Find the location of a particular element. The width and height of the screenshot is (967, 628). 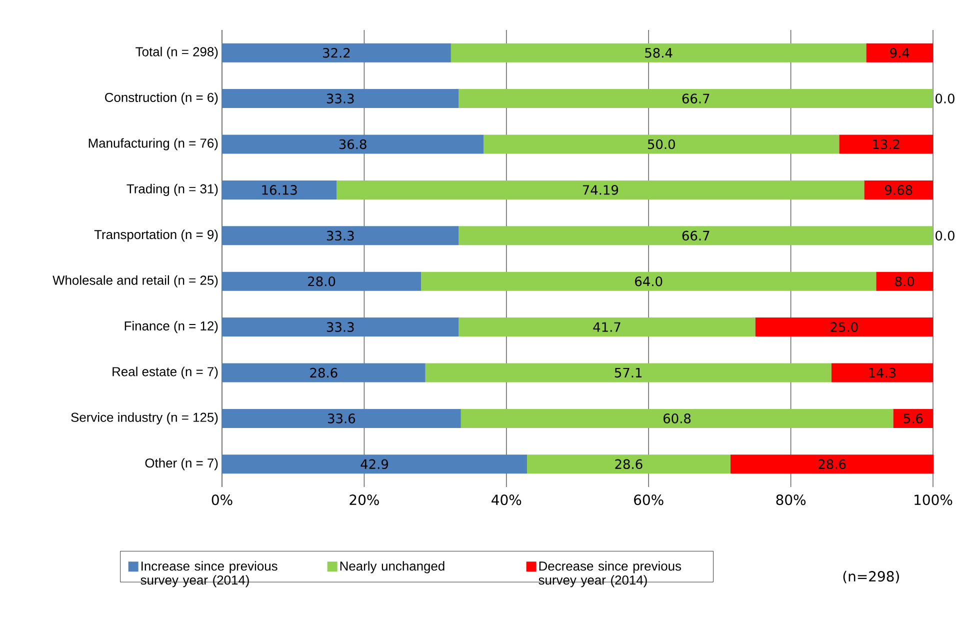

y-tick-label: Construction (n = 6) is located at coordinates (161, 98).